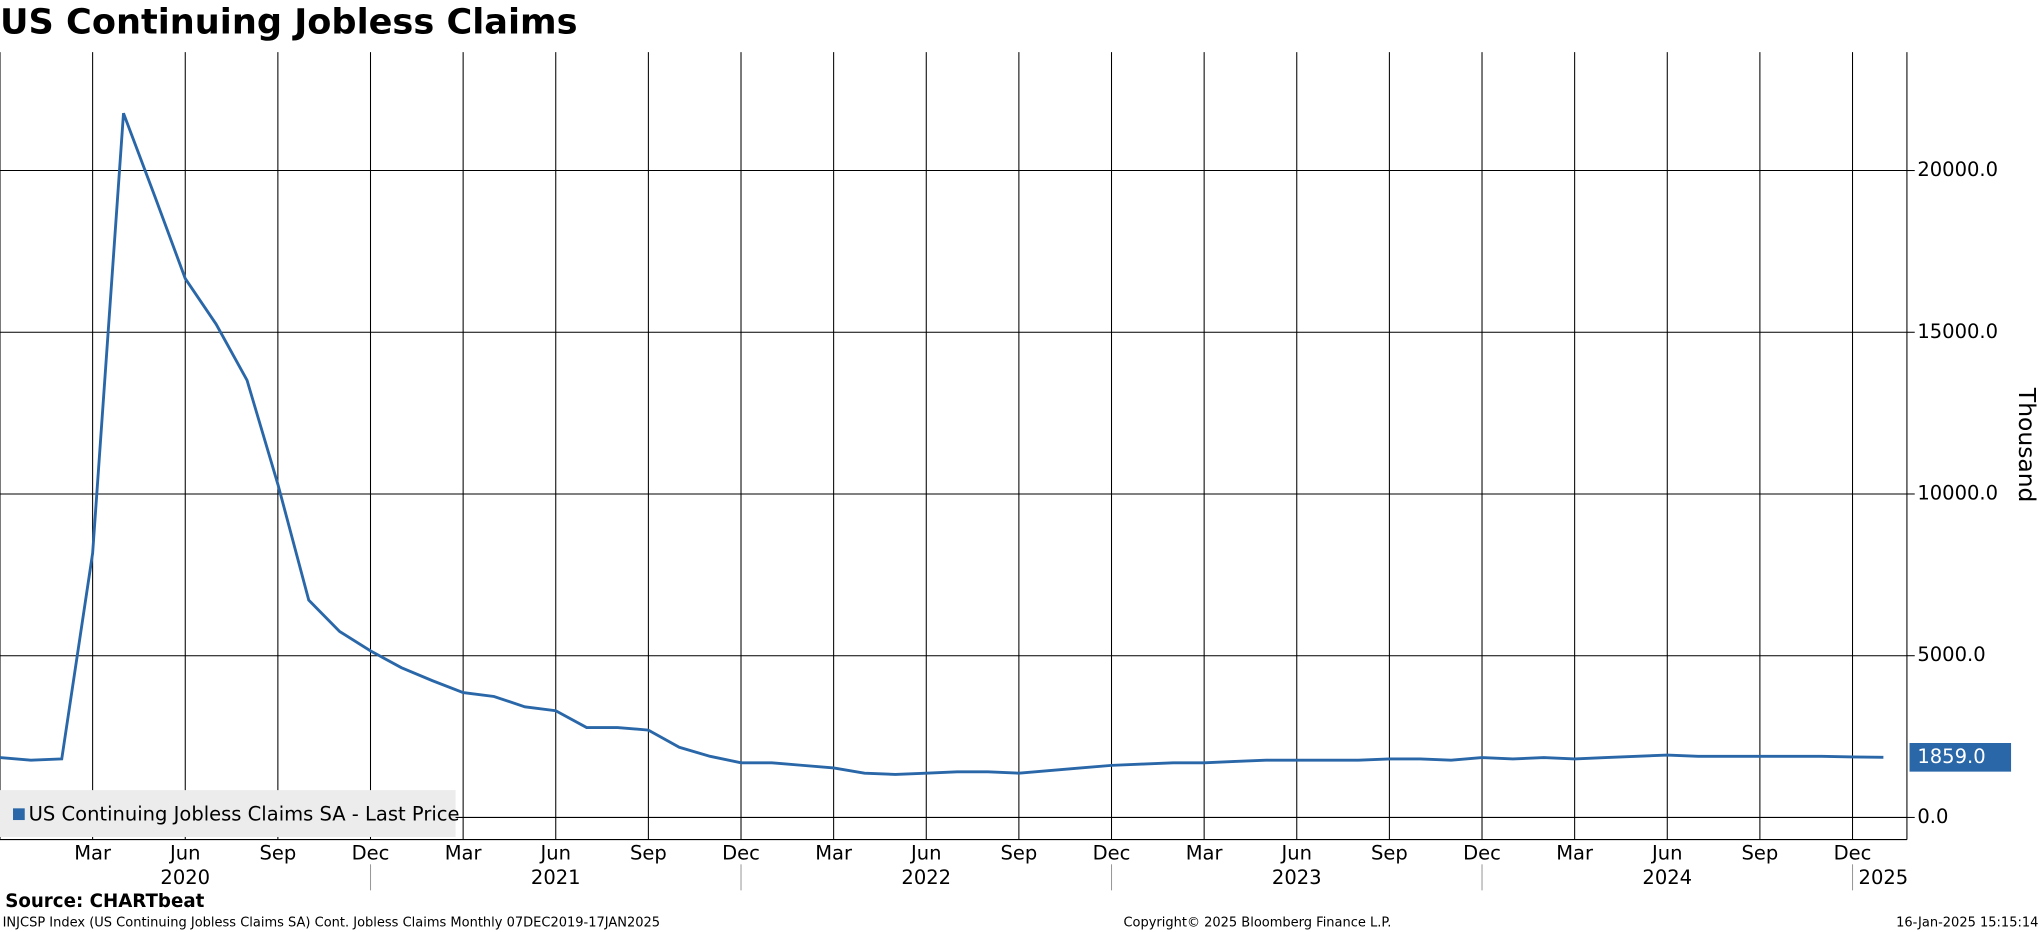  What do you see at coordinates (1932, 816) in the screenshot?
I see `y-tick-label: 0.0` at bounding box center [1932, 816].